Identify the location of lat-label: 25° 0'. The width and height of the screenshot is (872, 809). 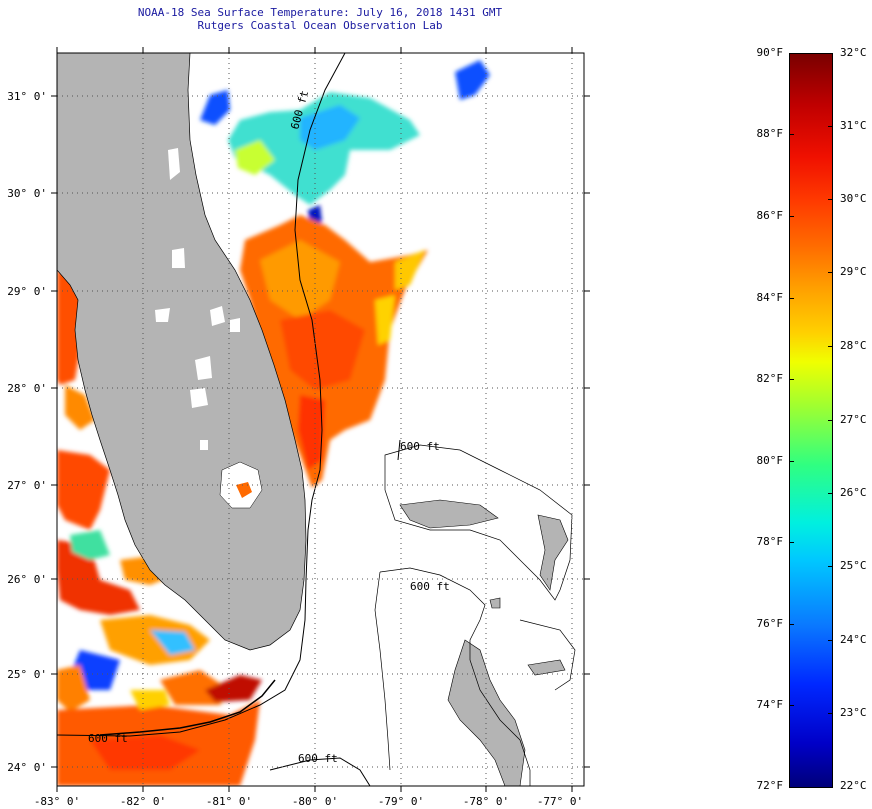
(27, 674).